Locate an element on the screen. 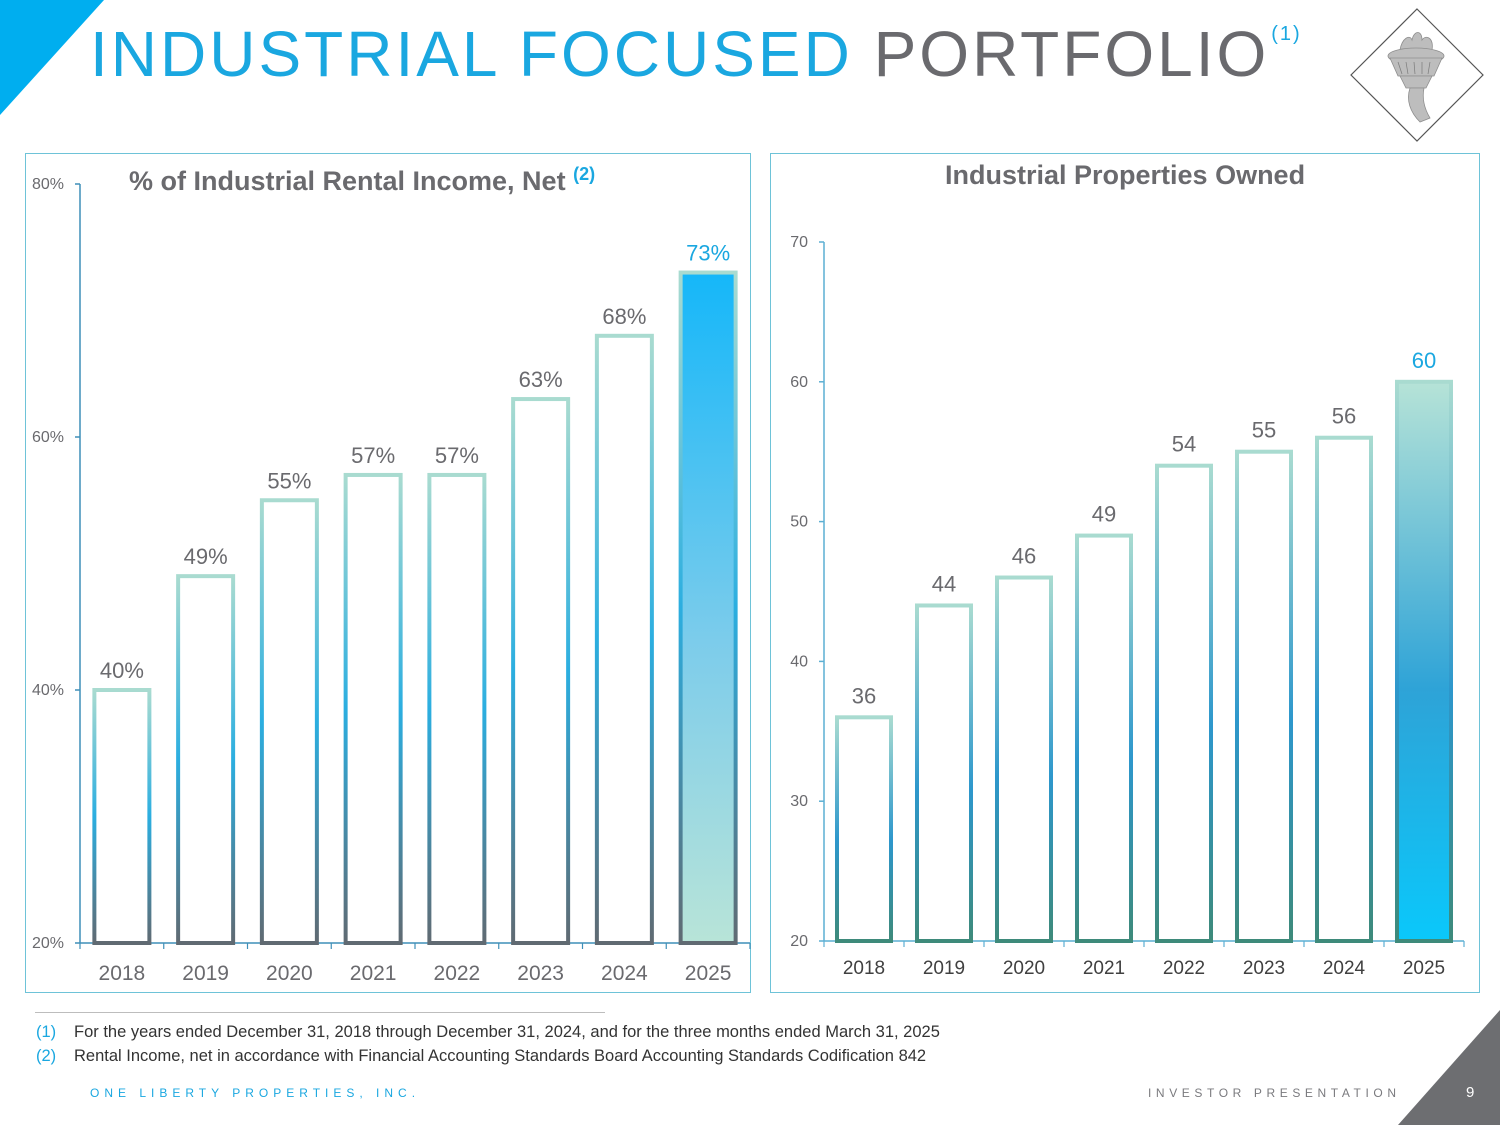 The width and height of the screenshot is (1500, 1125). data-label: 55 is located at coordinates (1264, 430).